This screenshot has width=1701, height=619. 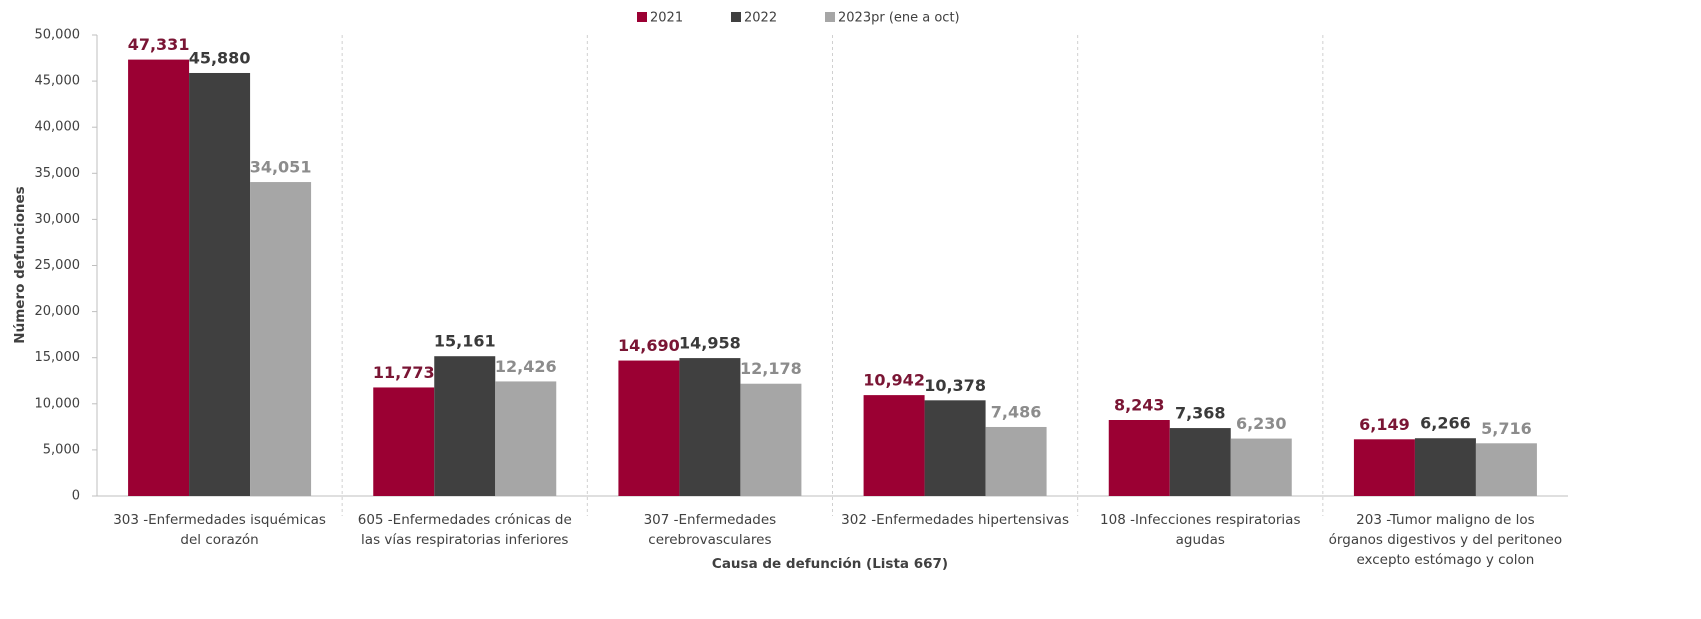 What do you see at coordinates (159, 44) in the screenshot?
I see `data-label: 47,331` at bounding box center [159, 44].